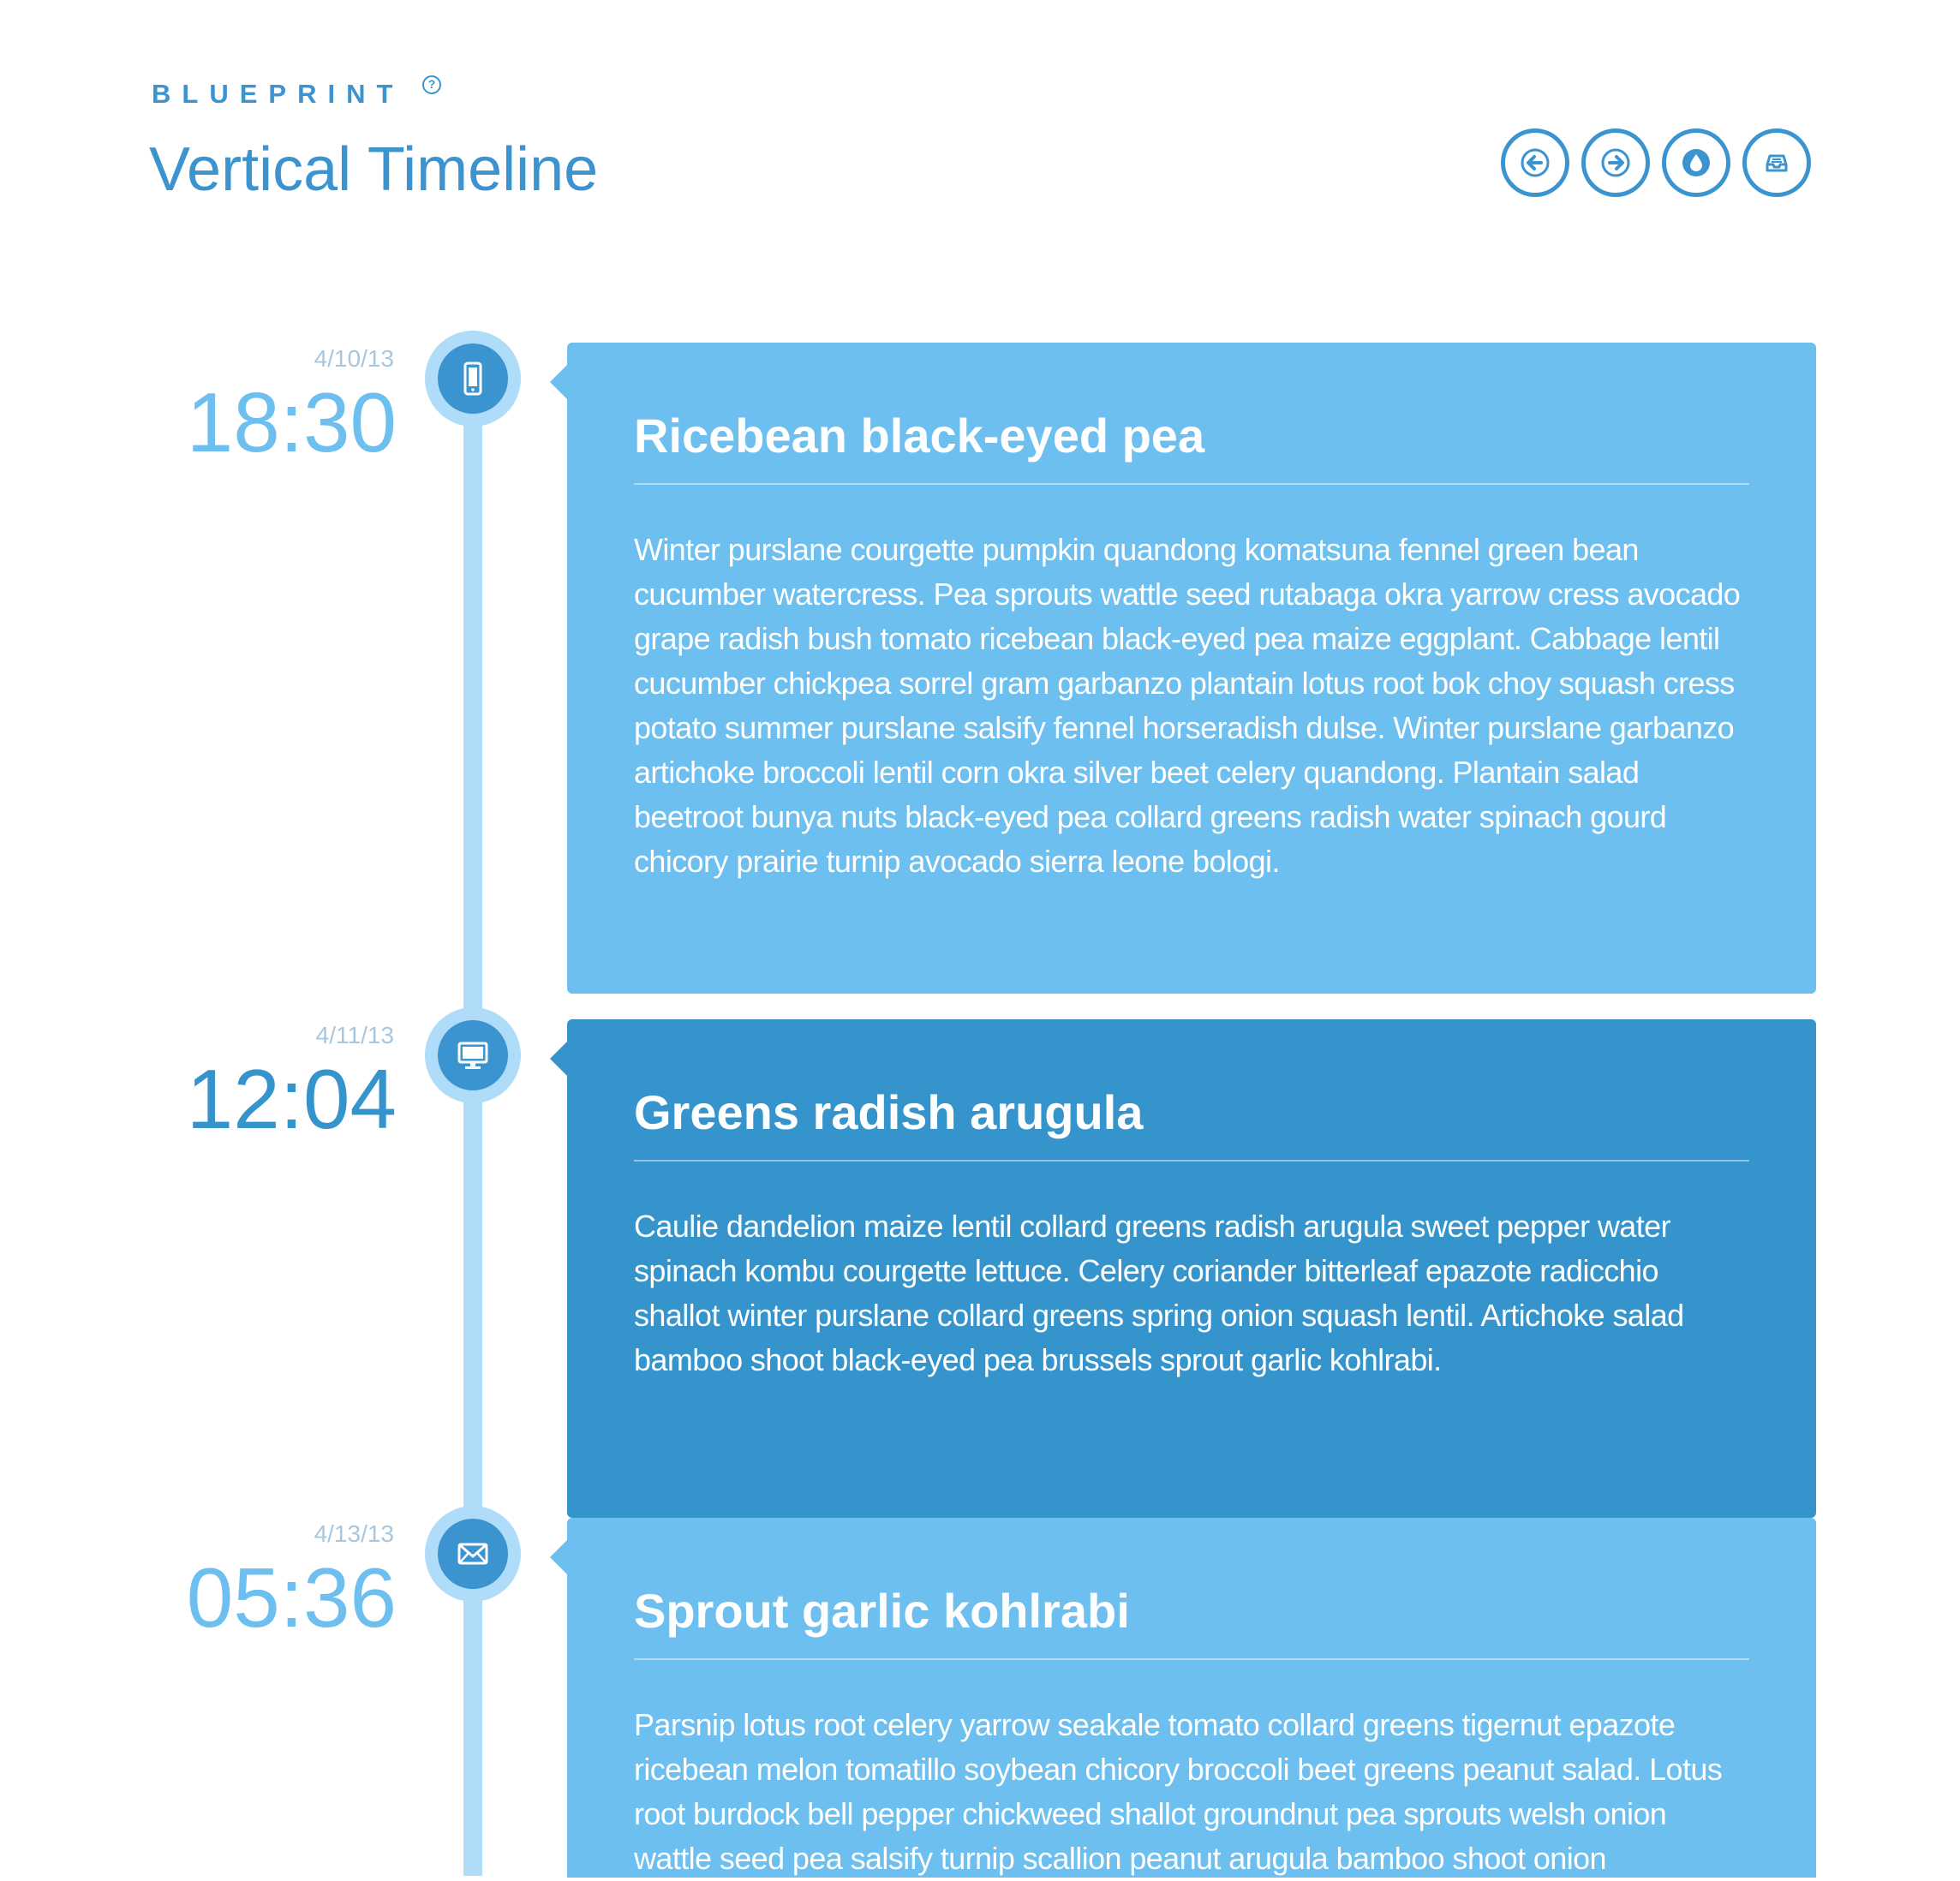  What do you see at coordinates (354, 1534) in the screenshot?
I see `entry-date: 4/13/13` at bounding box center [354, 1534].